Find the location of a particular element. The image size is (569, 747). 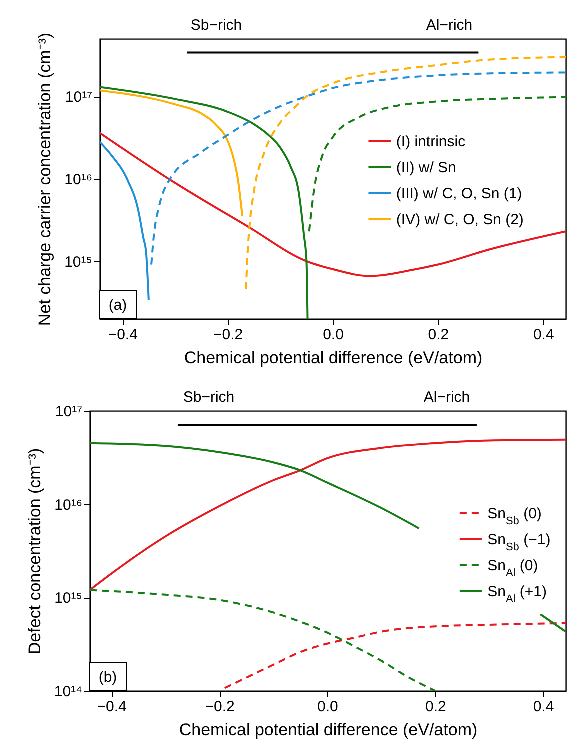

y-tick-label: 10¹⁴ is located at coordinates (68, 692).